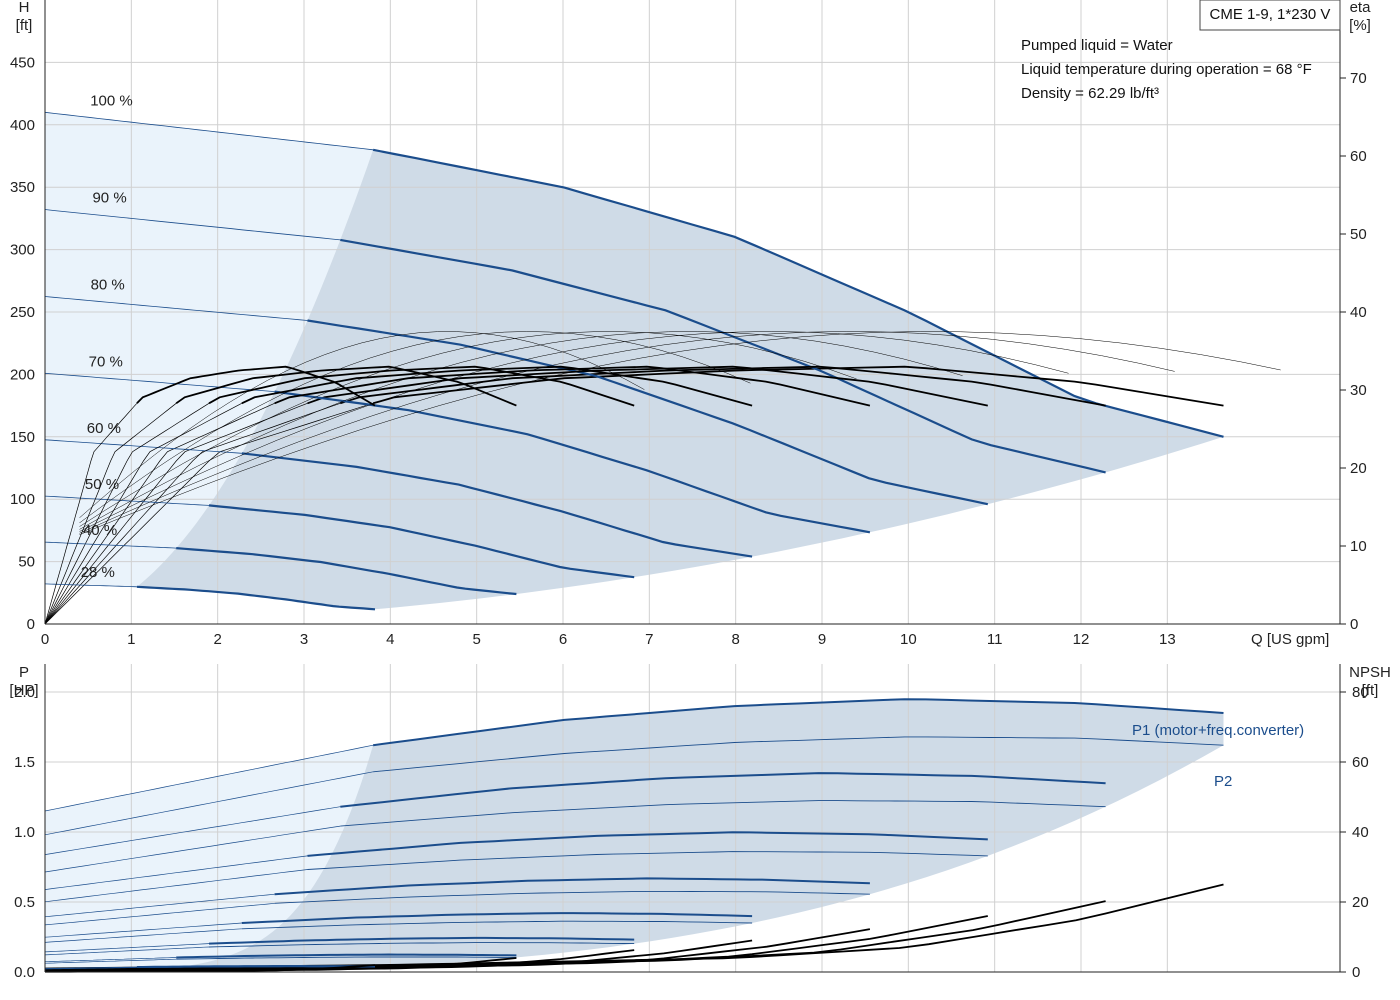  I want to click on x-tick-label: 4, so click(390, 639).